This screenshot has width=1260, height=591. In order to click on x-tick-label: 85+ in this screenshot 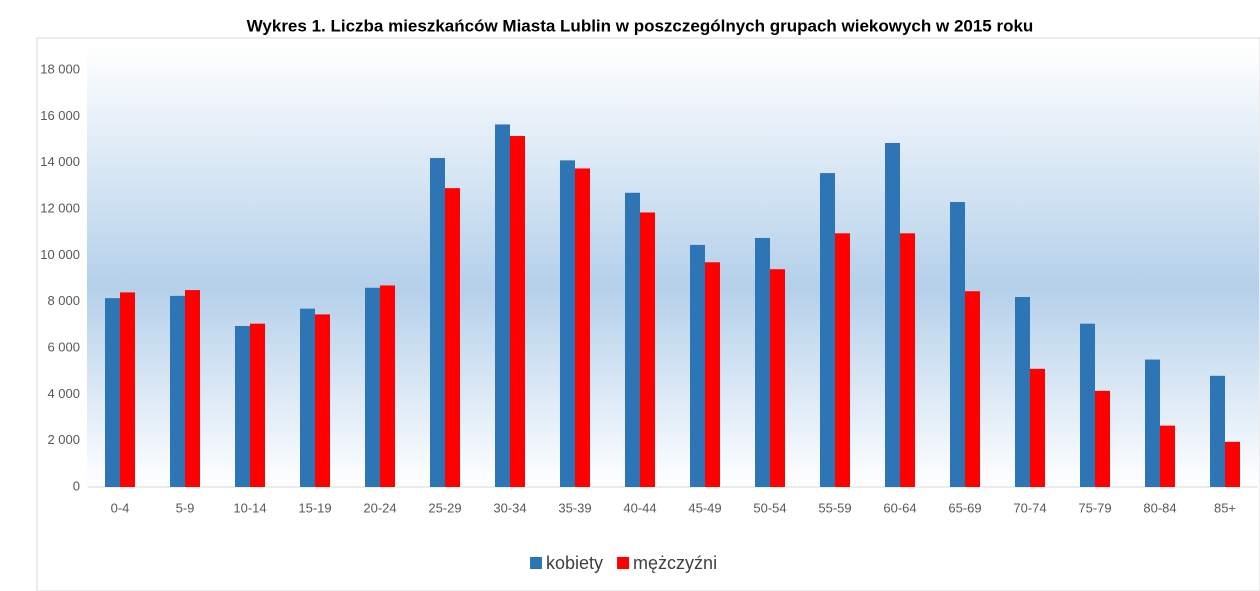, I will do `click(1225, 507)`.